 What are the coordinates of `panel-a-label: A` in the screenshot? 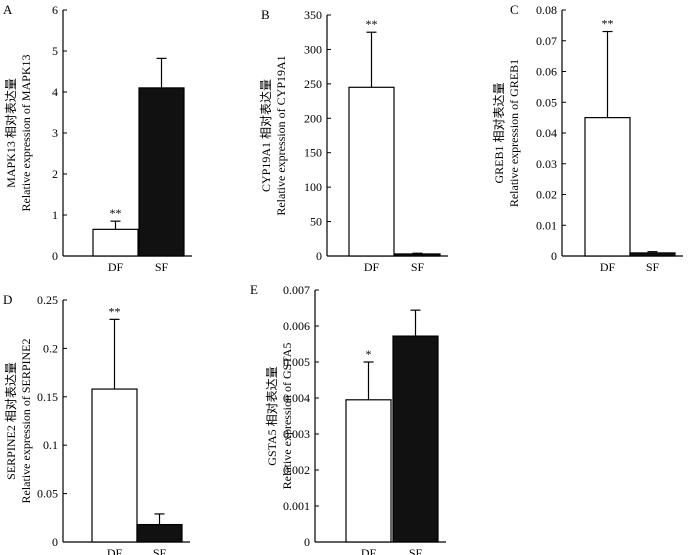 It's located at (8, 9).